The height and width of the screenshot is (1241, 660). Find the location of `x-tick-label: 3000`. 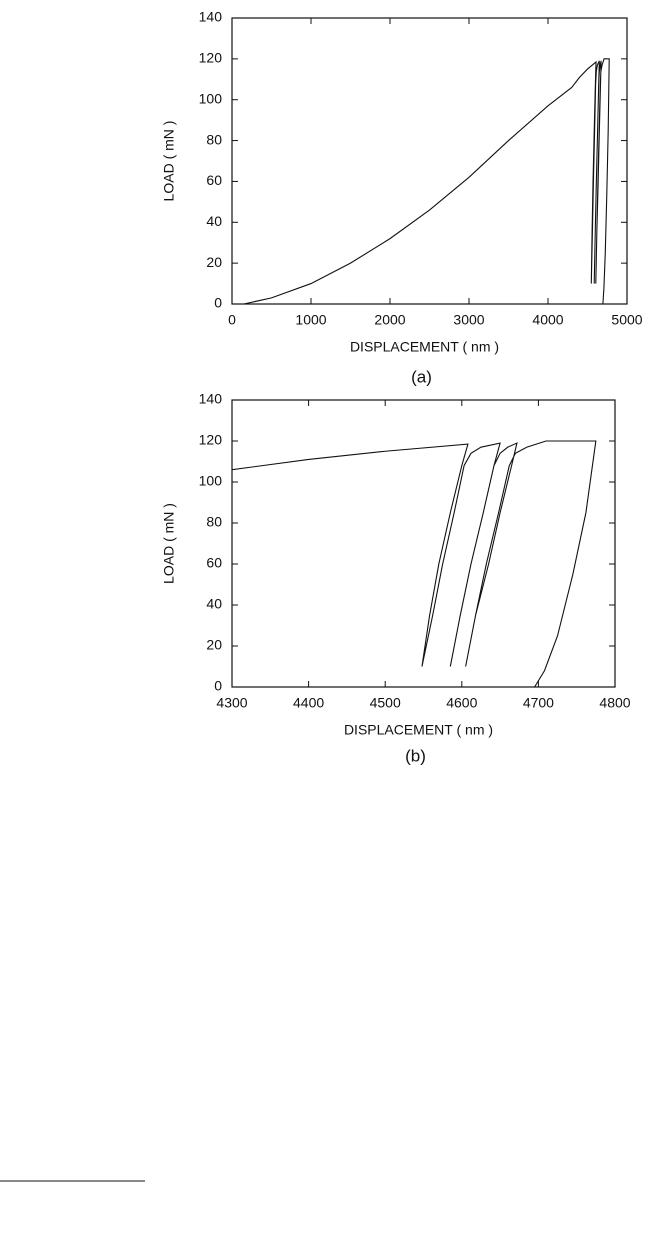

x-tick-label: 3000 is located at coordinates (468, 320).